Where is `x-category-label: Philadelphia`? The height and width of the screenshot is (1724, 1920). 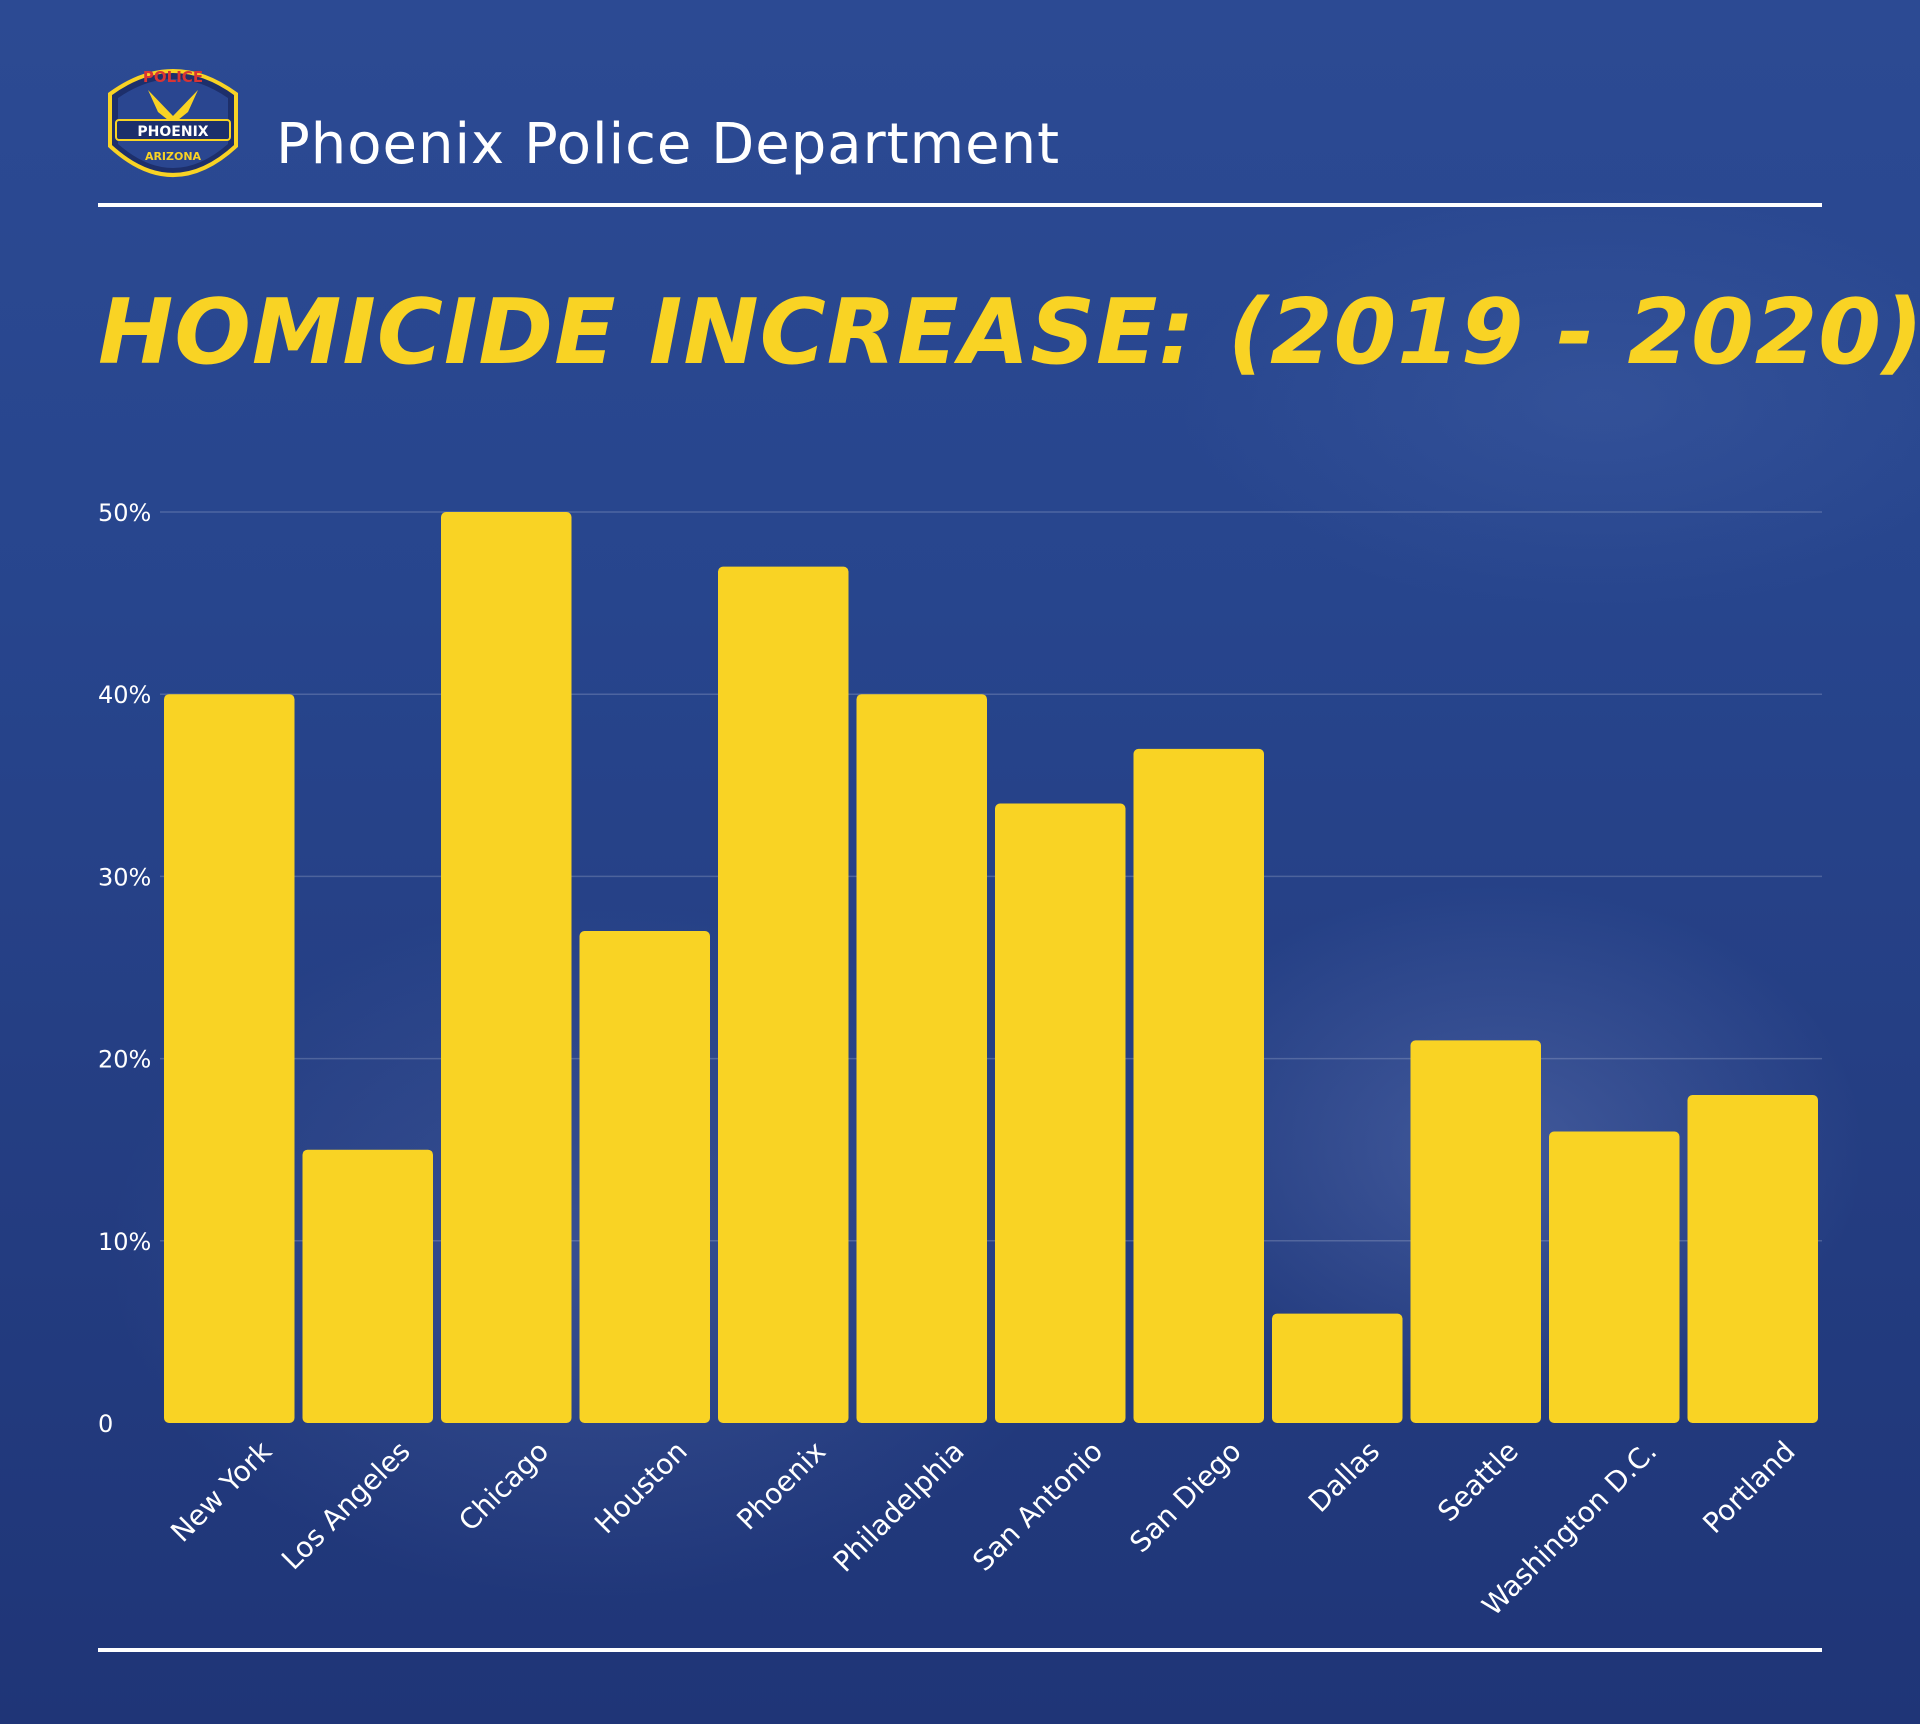 x-category-label: Philadelphia is located at coordinates (899, 1507).